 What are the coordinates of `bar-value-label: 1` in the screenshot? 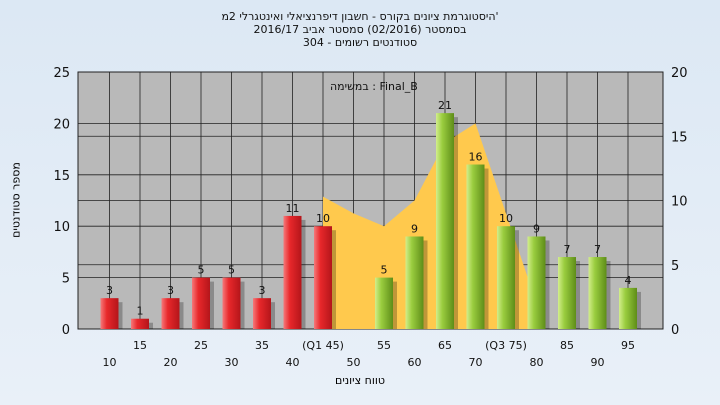 It's located at (140, 311).